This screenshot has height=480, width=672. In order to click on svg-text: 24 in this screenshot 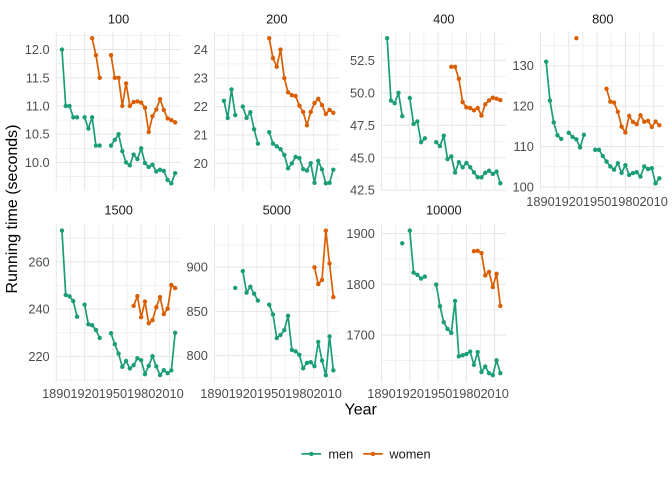, I will do `click(201, 49)`.